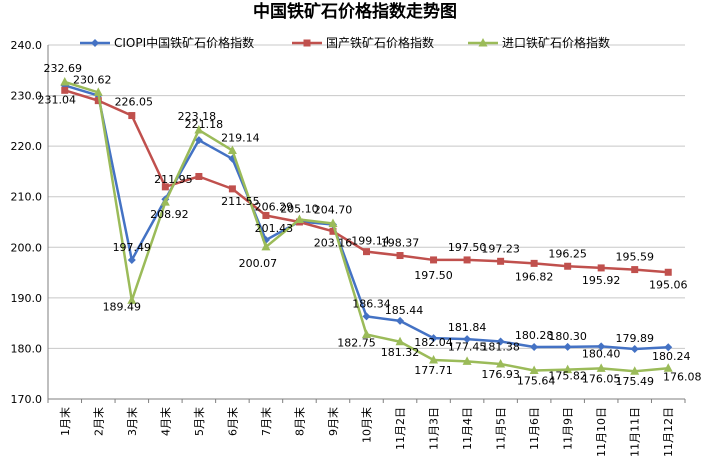 Image resolution: width=703 pixels, height=470 pixels. I want to click on x-tick-label: 6月末, so click(232, 421).